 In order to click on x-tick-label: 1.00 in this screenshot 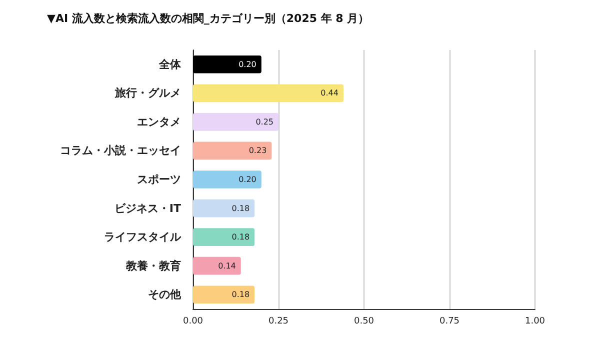, I will do `click(535, 321)`.